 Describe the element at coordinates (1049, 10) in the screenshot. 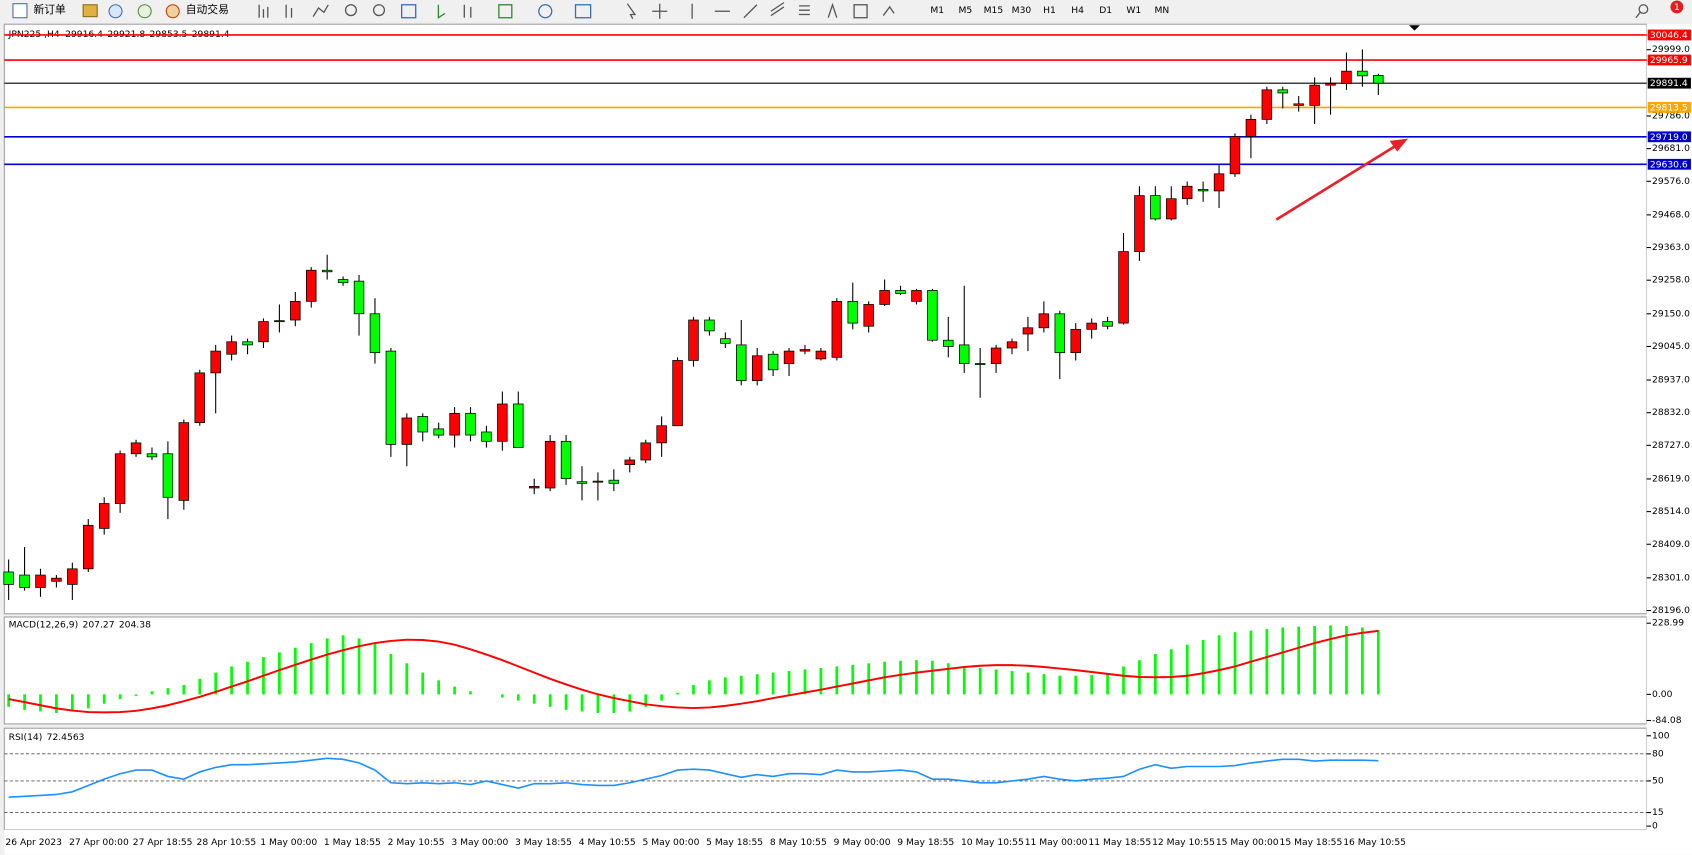

I see `timeframe: H1` at that location.